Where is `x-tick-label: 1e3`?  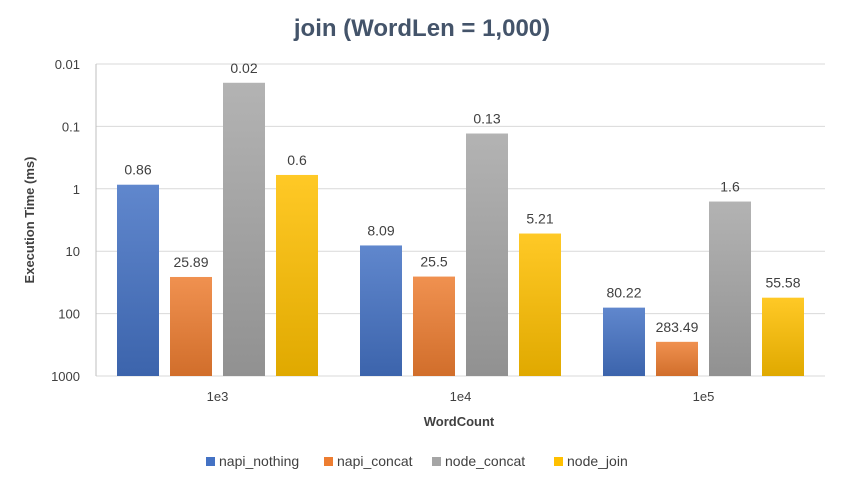 x-tick-label: 1e3 is located at coordinates (218, 396).